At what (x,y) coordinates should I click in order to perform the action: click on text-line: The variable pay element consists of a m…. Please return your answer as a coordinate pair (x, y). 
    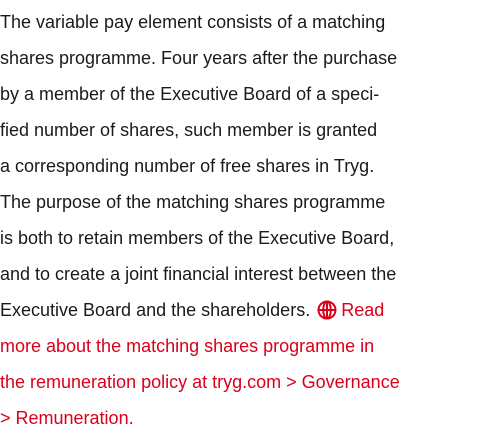
    Looking at the image, I should click on (243, 22).